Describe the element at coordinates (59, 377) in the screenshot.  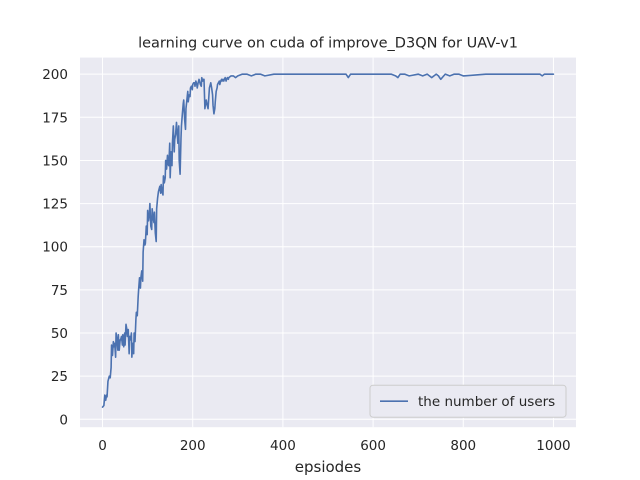
I see `y-tick-label: 25` at that location.